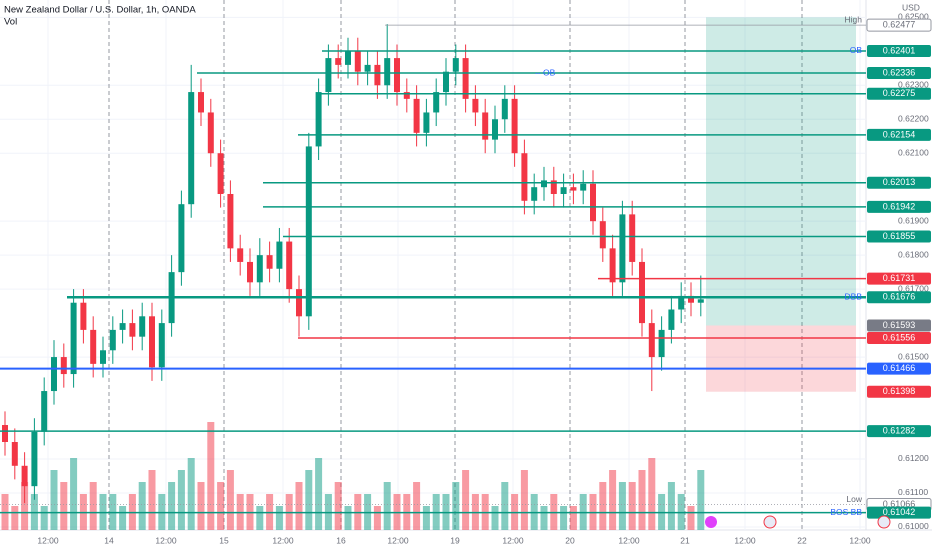  Describe the element at coordinates (341, 540) in the screenshot. I see `x-tick-label: 16` at that location.